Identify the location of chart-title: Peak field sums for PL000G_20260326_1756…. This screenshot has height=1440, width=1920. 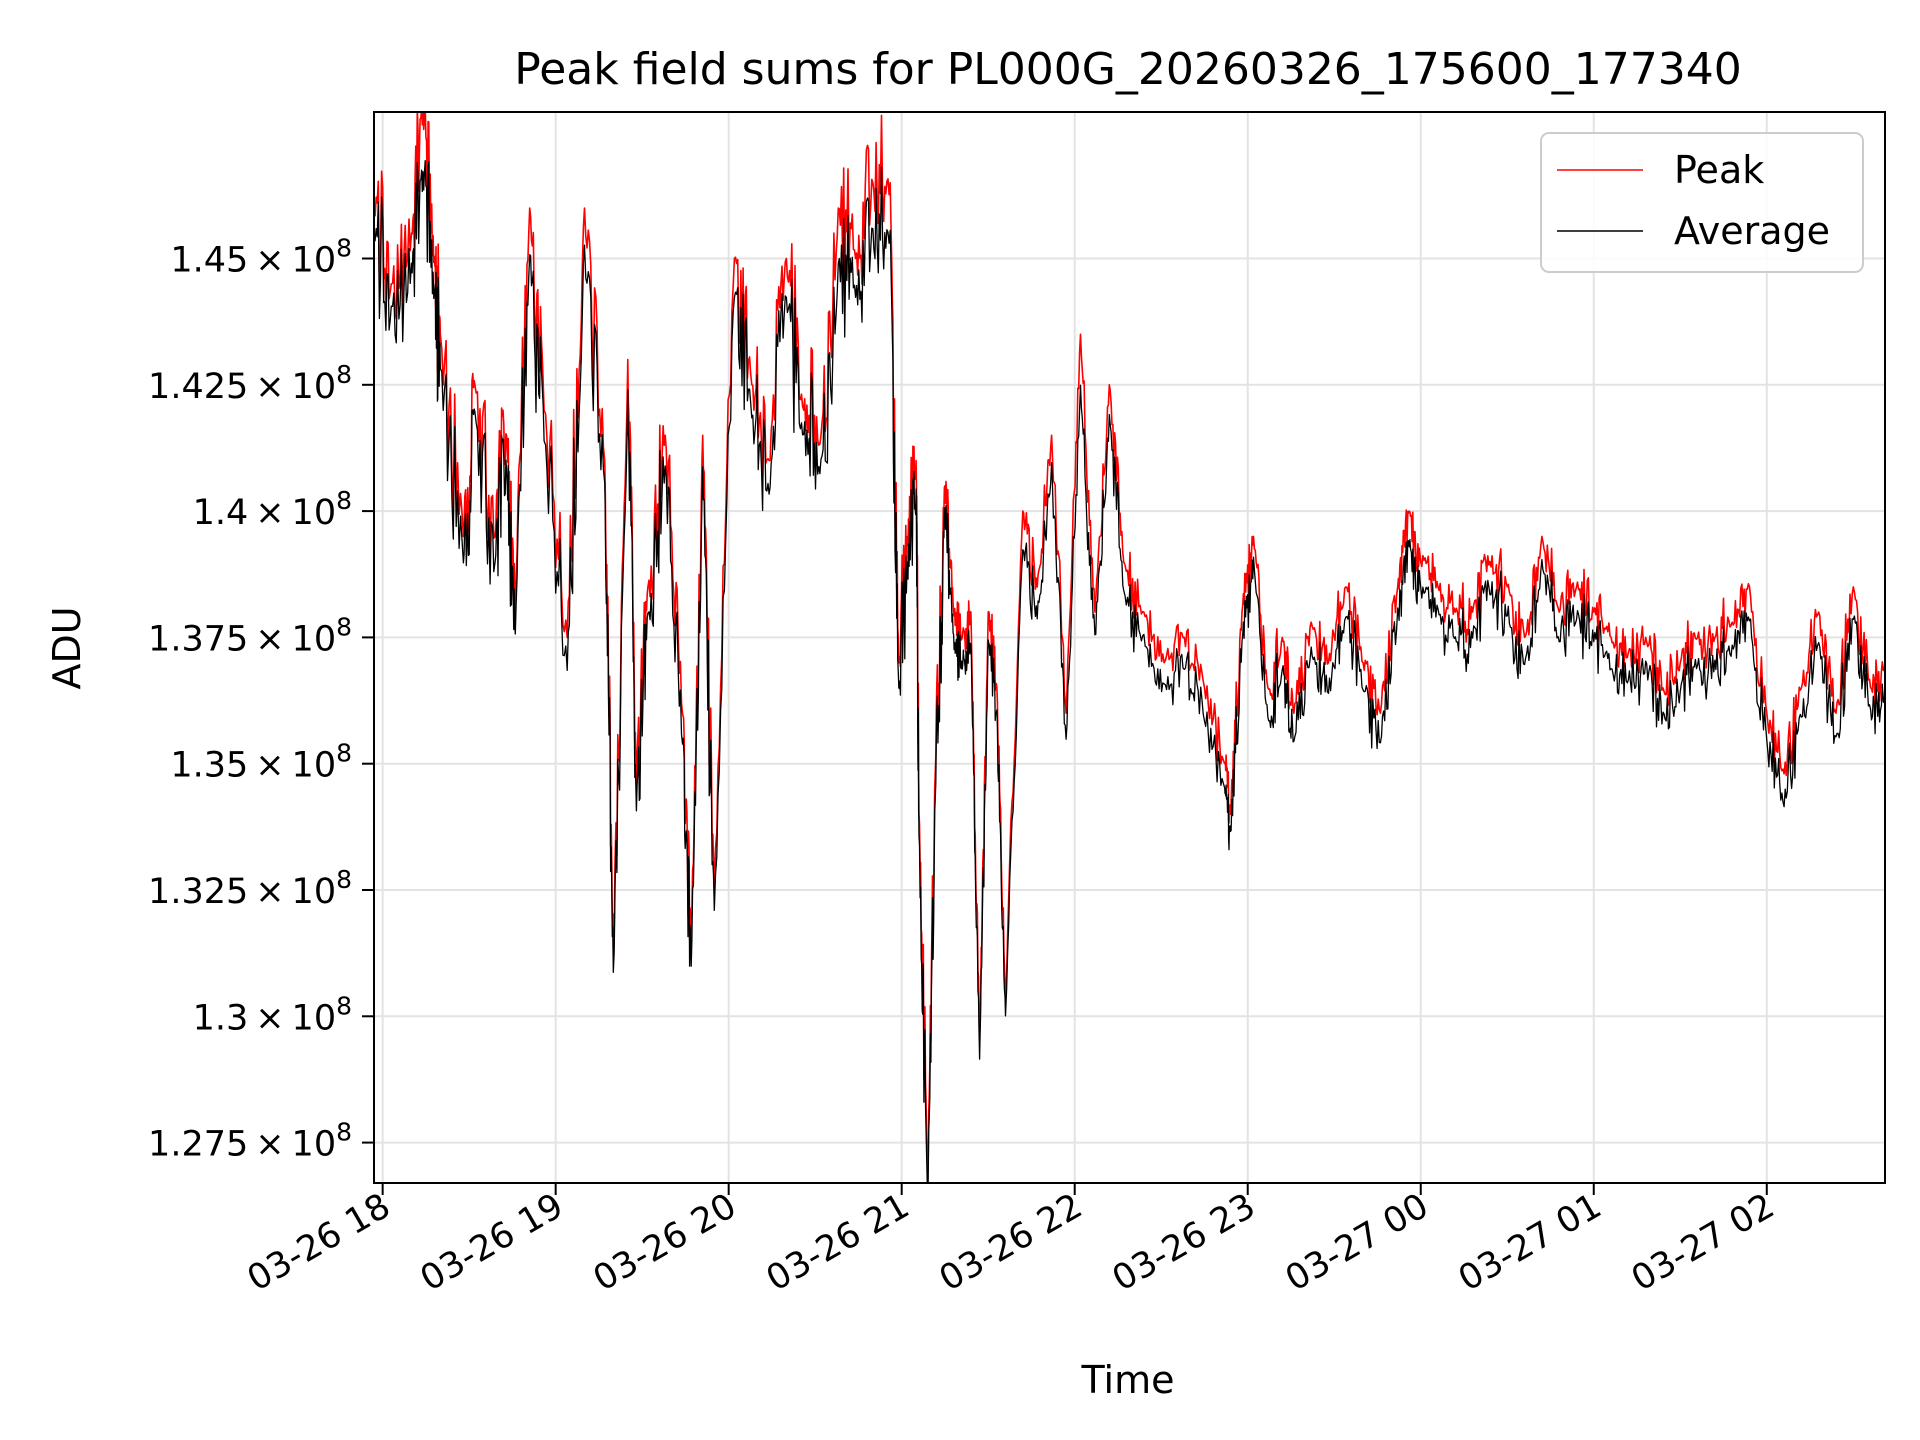
(1127, 69).